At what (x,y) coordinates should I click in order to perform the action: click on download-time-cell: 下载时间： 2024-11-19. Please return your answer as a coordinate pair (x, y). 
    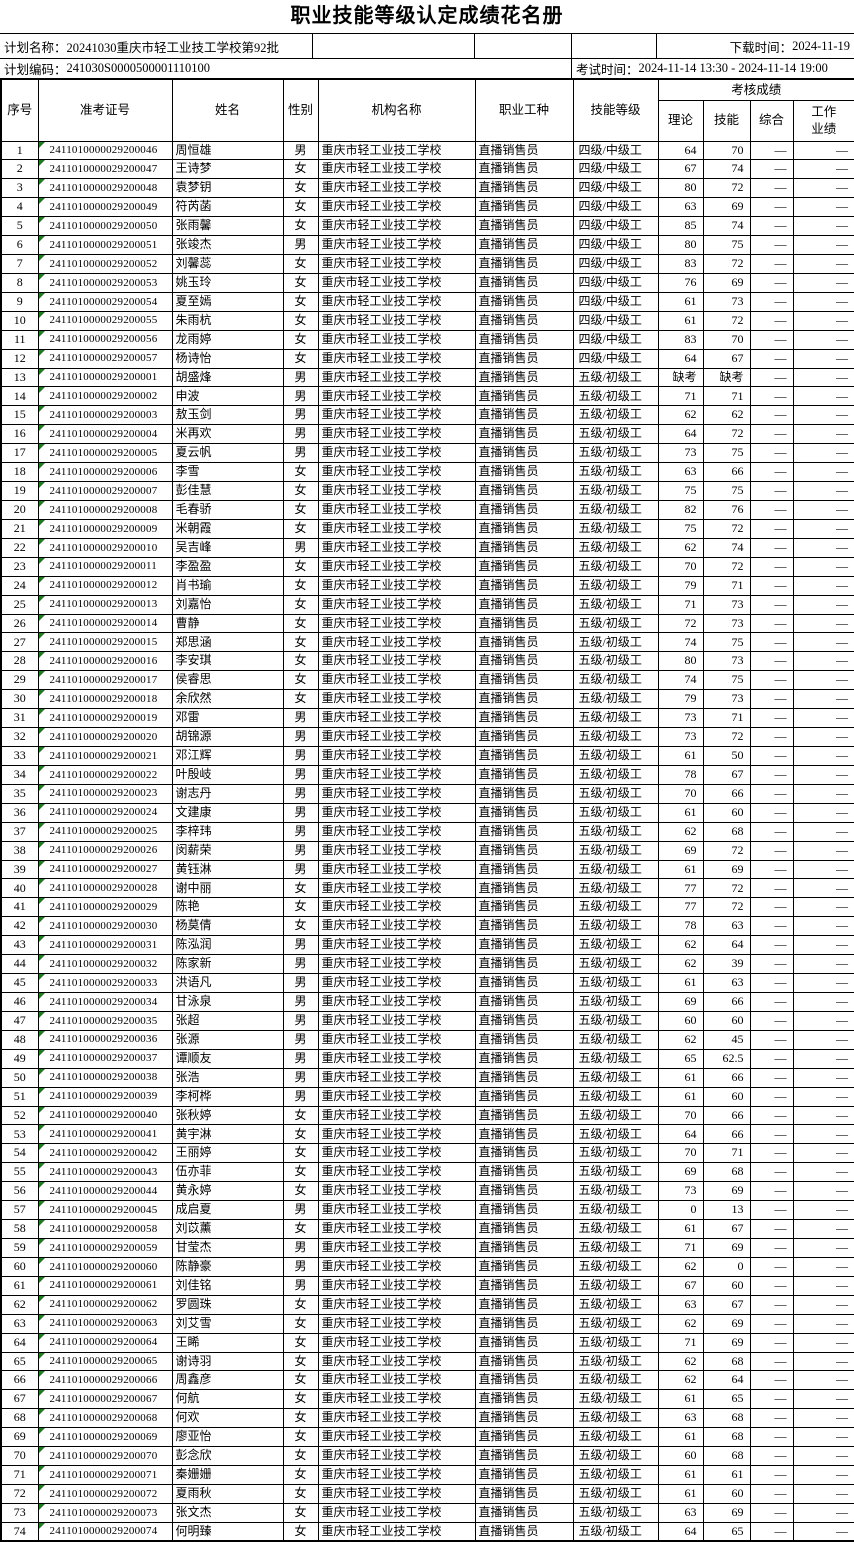
    Looking at the image, I should click on (755, 46).